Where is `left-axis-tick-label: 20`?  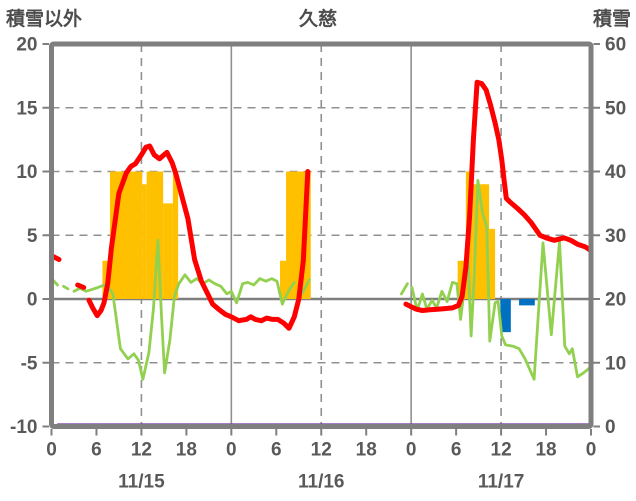
left-axis-tick-label: 20 is located at coordinates (26, 45).